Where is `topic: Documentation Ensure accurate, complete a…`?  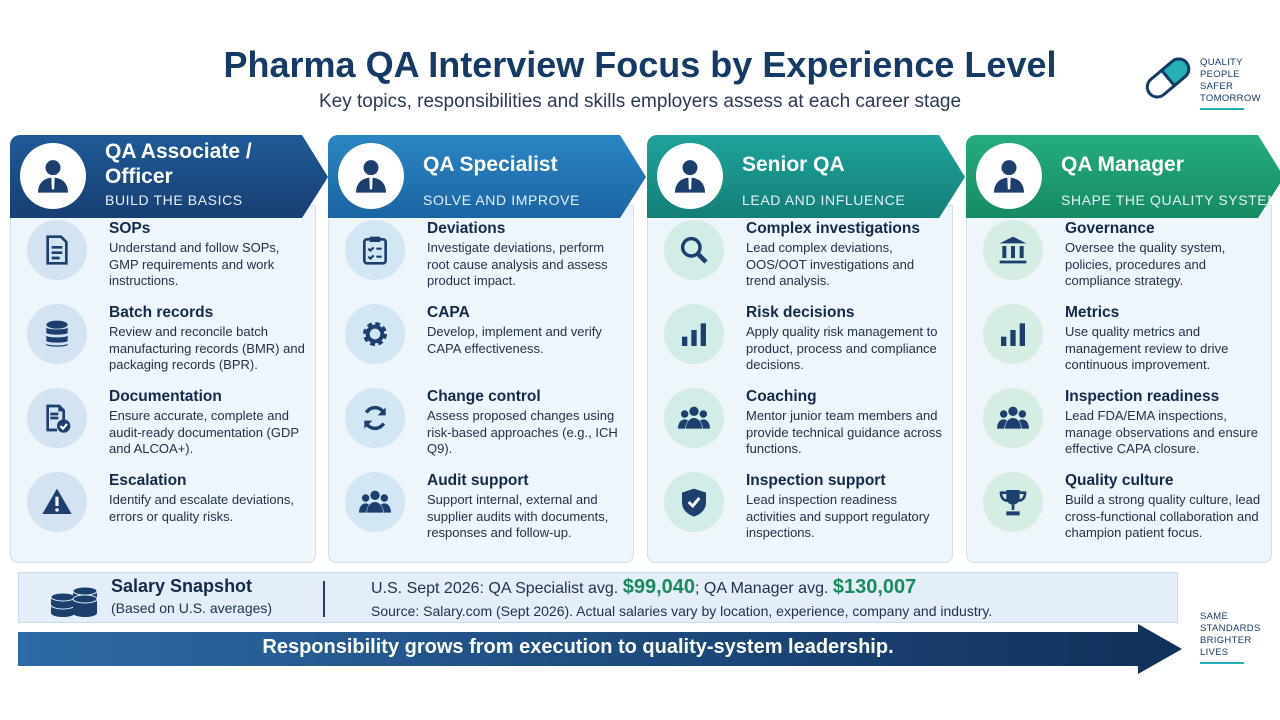 topic: Documentation Ensure accurate, complete a… is located at coordinates (164, 430).